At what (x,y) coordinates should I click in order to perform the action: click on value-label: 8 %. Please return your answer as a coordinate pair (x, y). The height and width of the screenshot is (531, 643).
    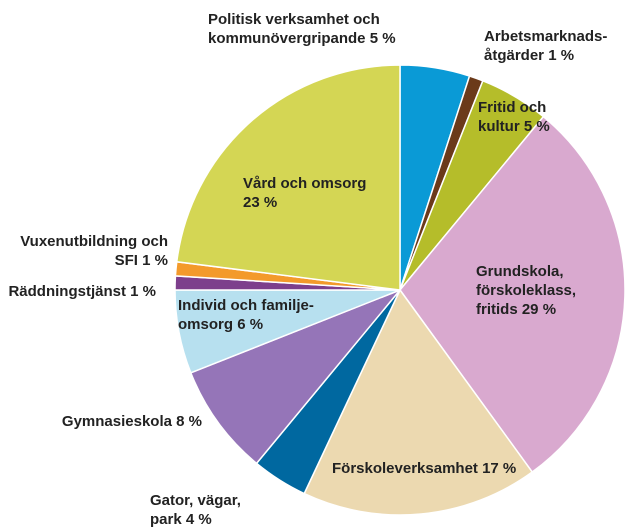
    Looking at the image, I should click on (189, 421).